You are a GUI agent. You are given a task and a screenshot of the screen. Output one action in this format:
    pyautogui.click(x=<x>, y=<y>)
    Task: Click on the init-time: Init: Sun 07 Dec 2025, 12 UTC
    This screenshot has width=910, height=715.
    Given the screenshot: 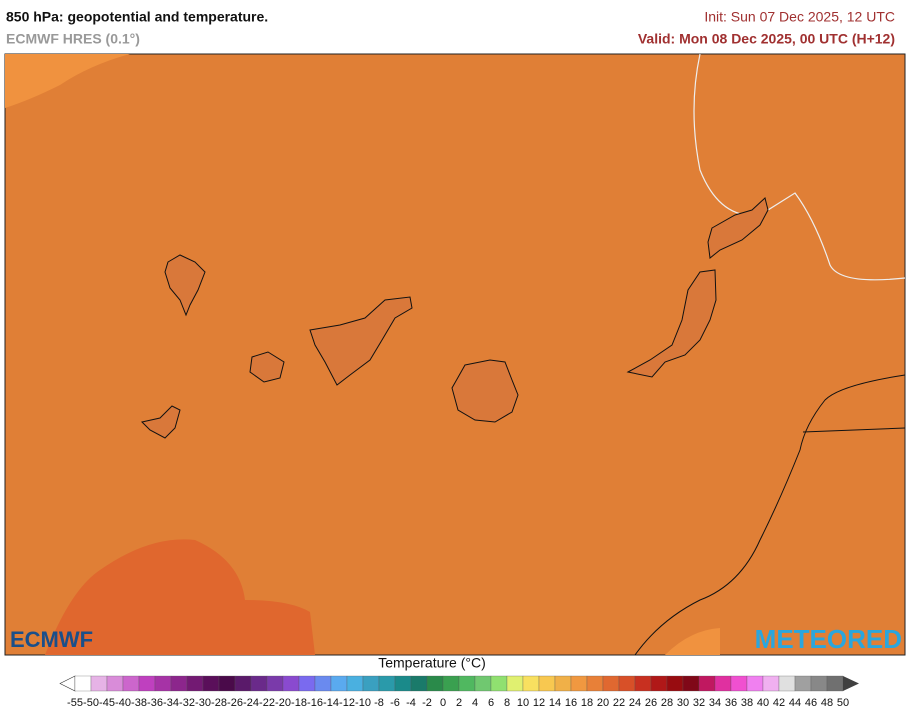 What is the action you would take?
    pyautogui.click(x=799, y=17)
    